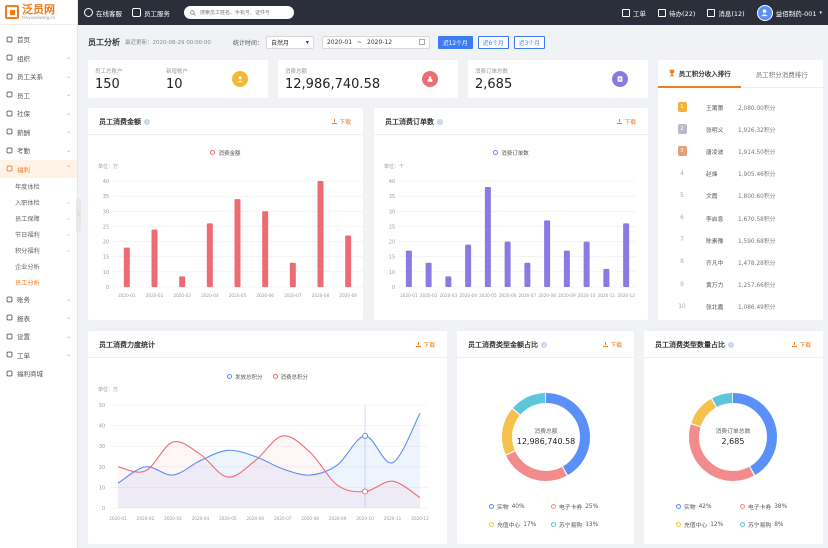 The width and height of the screenshot is (828, 548). I want to click on ranking-row: 1 王莆蕾 2,080.00积分, so click(740, 107).